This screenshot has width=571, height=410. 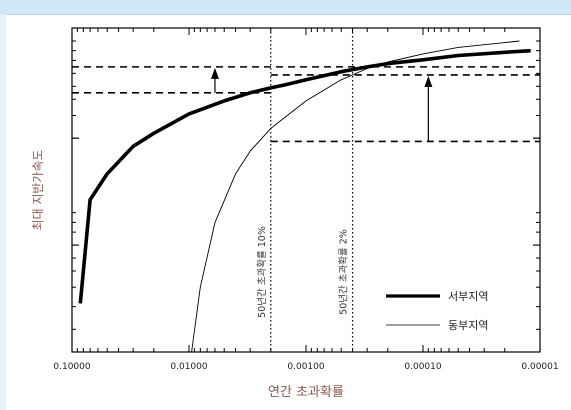 I want to click on legend-label-east: 동부지역, so click(x=468, y=325).